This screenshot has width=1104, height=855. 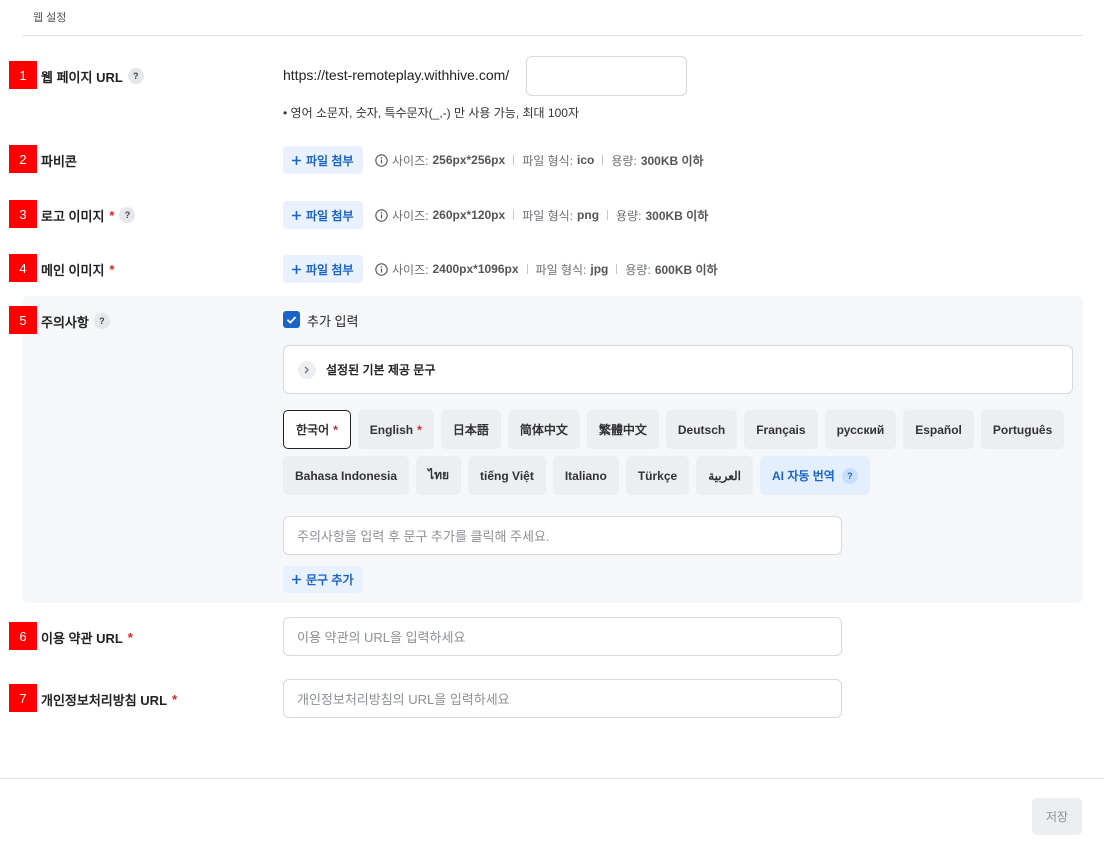 I want to click on file-info: 사이즈: 256px*256px 파일 형식: ico 용량: 300KB 이하, so click(x=539, y=160).